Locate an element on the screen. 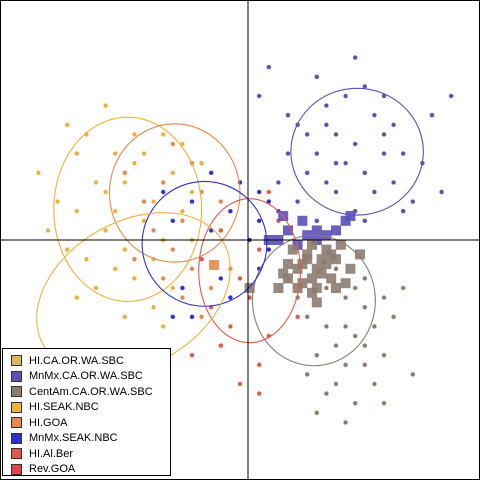 This screenshot has width=480, height=480. legend-label: HI.Al.Ber is located at coordinates (51, 453).